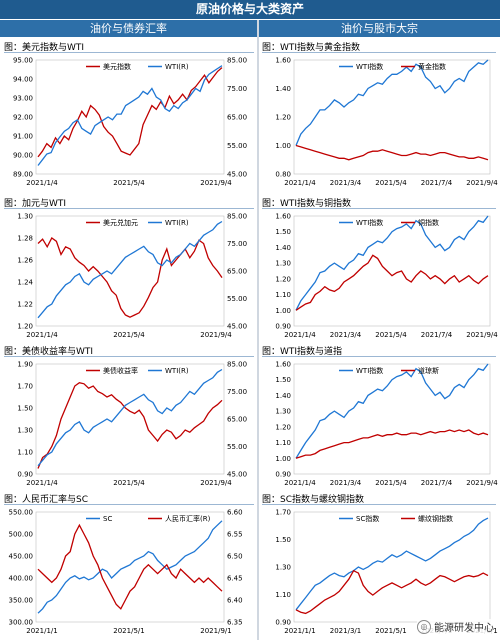 Image resolution: width=500 pixels, height=640 pixels. Describe the element at coordinates (237, 447) in the screenshot. I see `right-axis-tick: 55.00` at that location.